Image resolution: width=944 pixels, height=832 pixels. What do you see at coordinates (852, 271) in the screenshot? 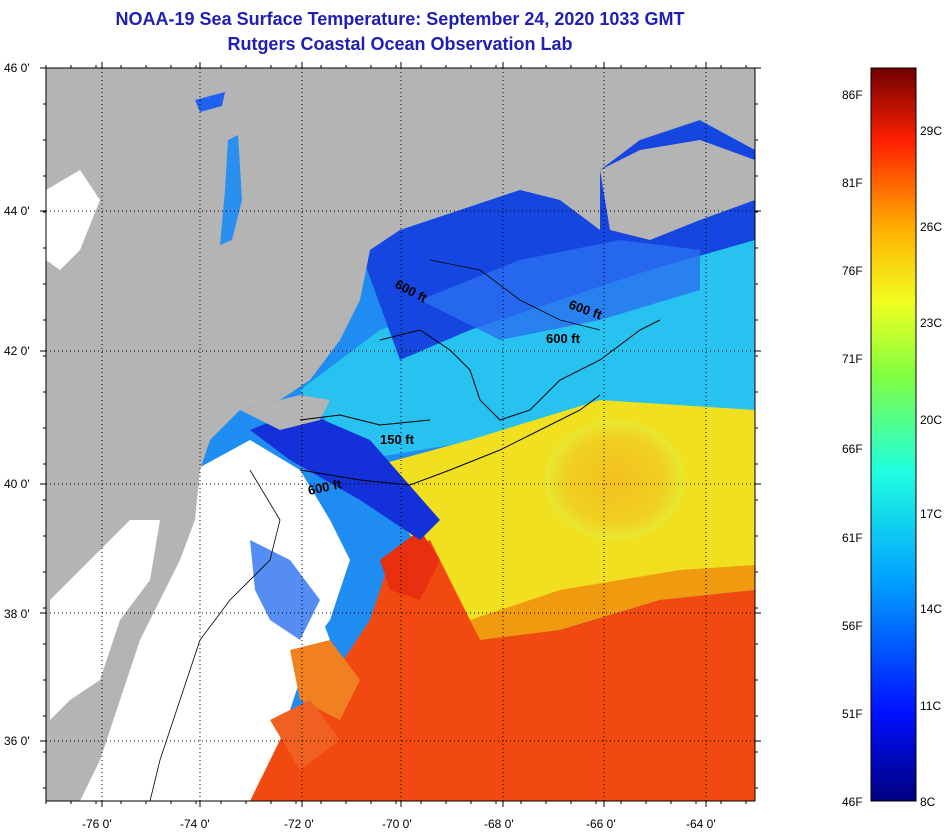
I see `colorbar-f-76: 76F` at bounding box center [852, 271].